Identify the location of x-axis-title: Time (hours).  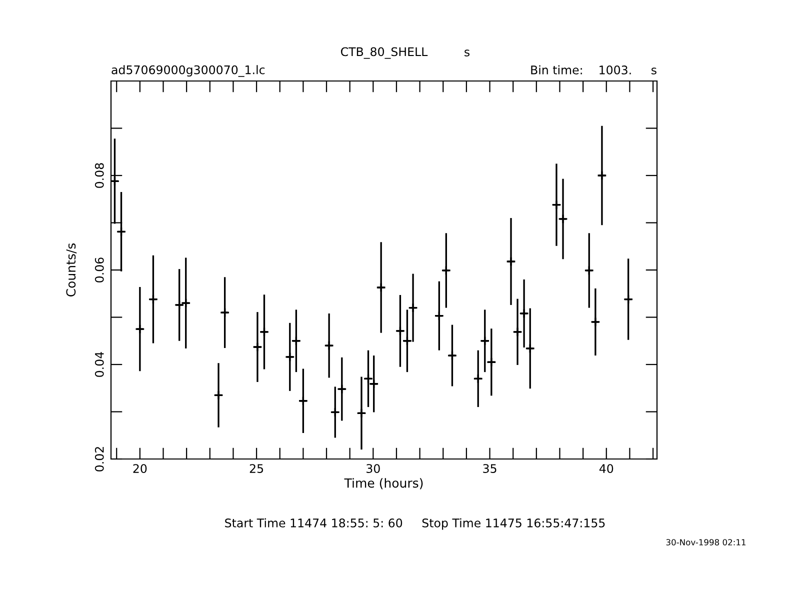
(383, 484).